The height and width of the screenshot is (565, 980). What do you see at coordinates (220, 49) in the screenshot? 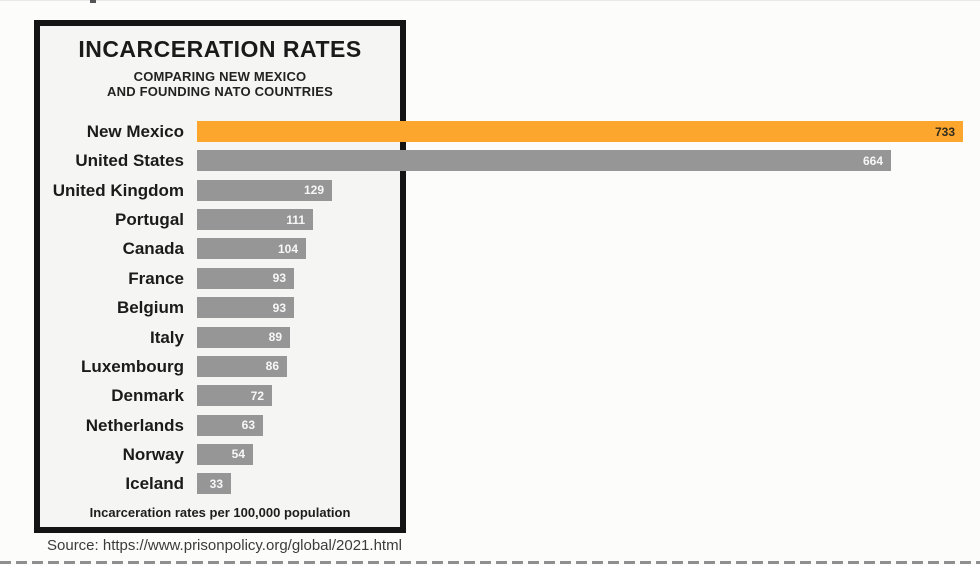
I see `chart-title: INCARCERATION RATES` at bounding box center [220, 49].